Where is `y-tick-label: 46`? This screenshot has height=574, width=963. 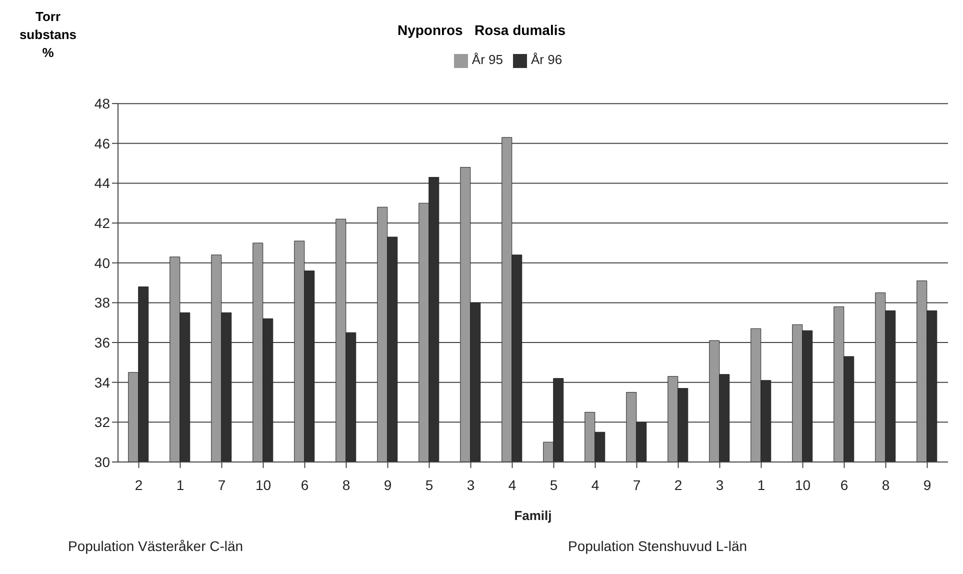 y-tick-label: 46 is located at coordinates (102, 143).